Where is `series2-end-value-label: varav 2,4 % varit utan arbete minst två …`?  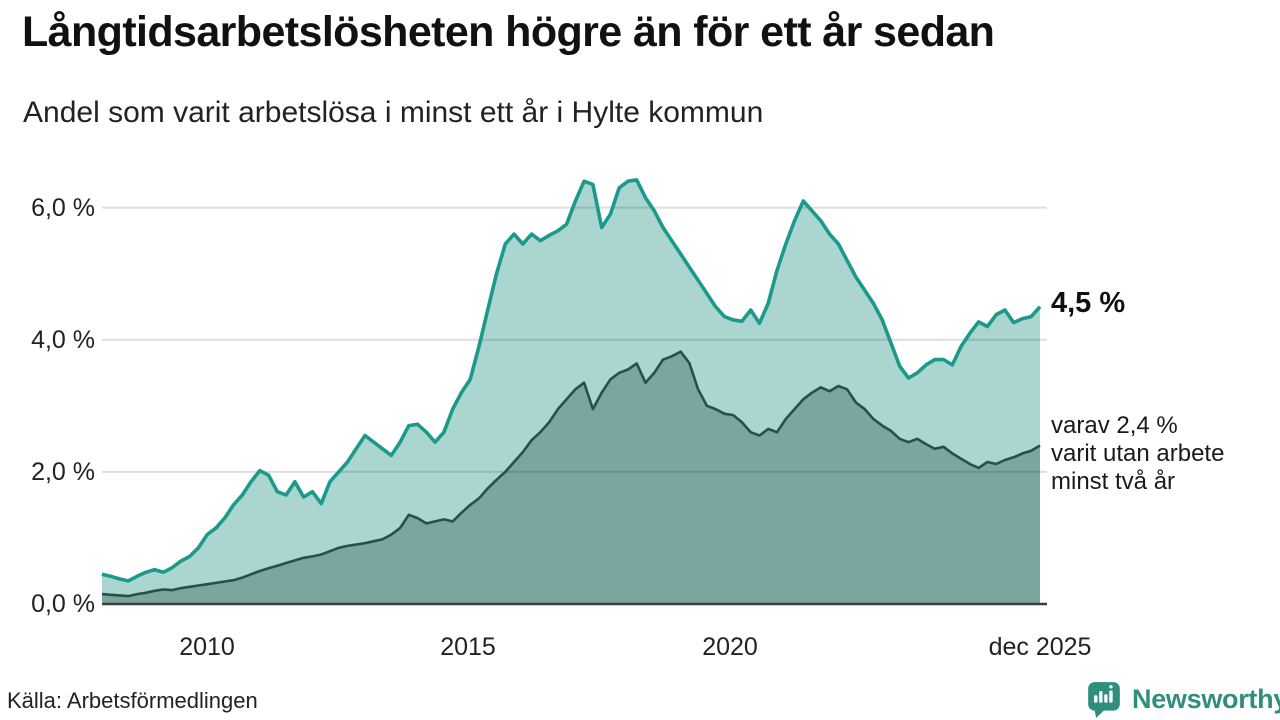
series2-end-value-label: varav 2,4 % varit utan arbete minst två … is located at coordinates (1138, 453).